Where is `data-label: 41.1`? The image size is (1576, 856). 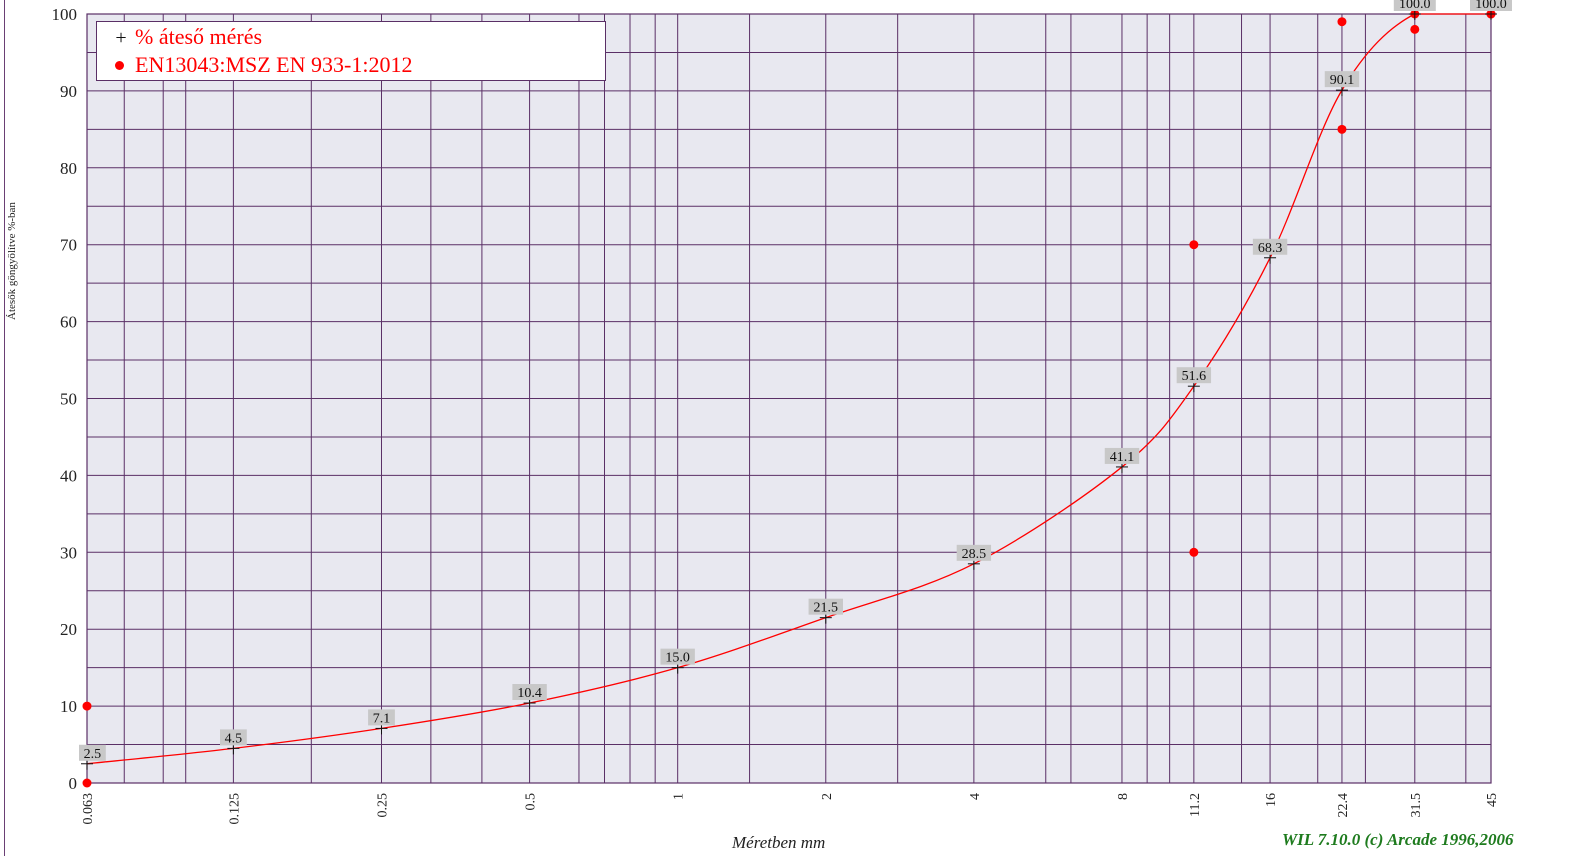 data-label: 41.1 is located at coordinates (1122, 457).